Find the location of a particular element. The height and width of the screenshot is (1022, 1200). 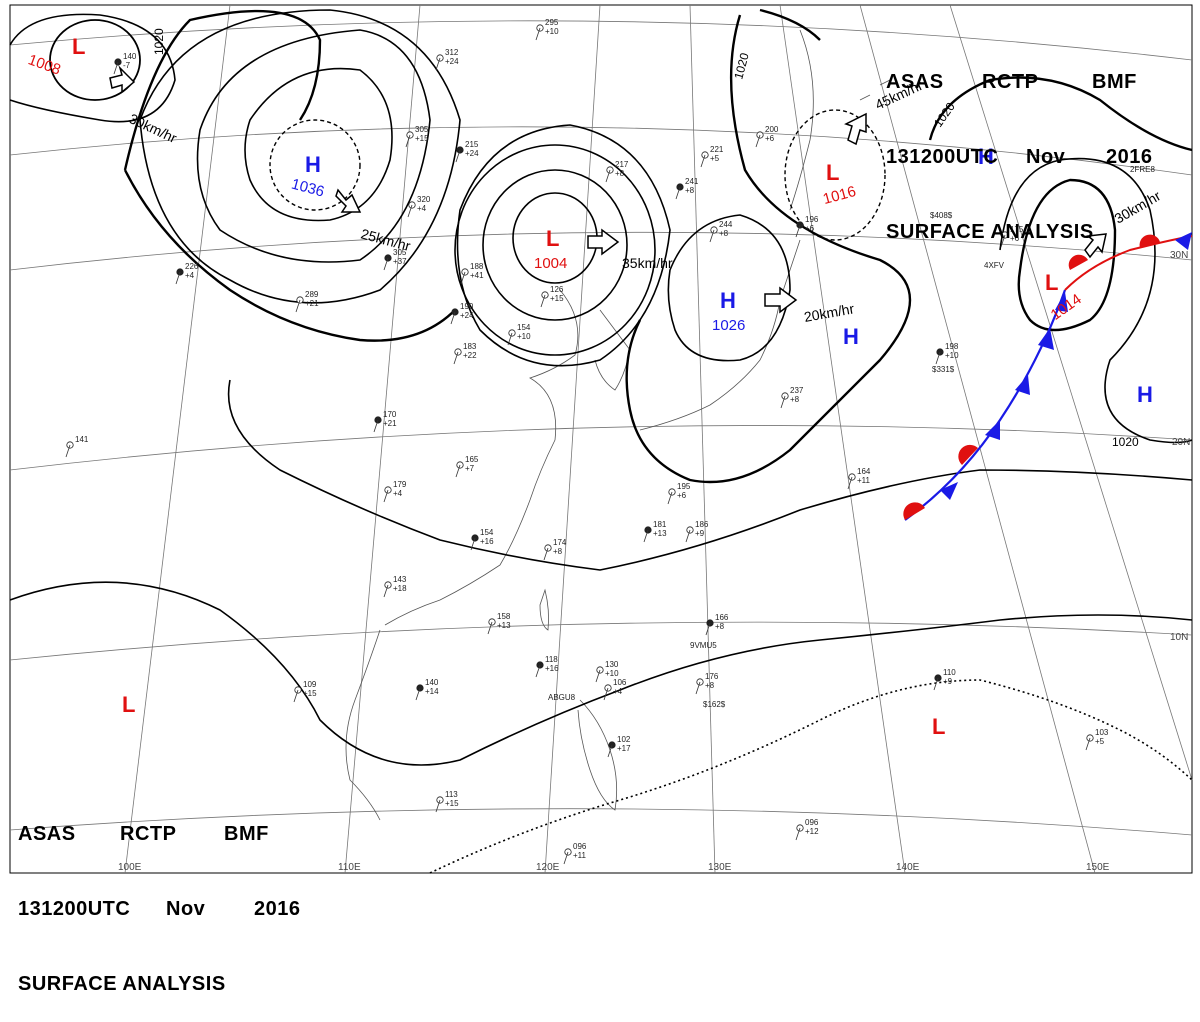

station-pressure: 244 is located at coordinates (726, 224).